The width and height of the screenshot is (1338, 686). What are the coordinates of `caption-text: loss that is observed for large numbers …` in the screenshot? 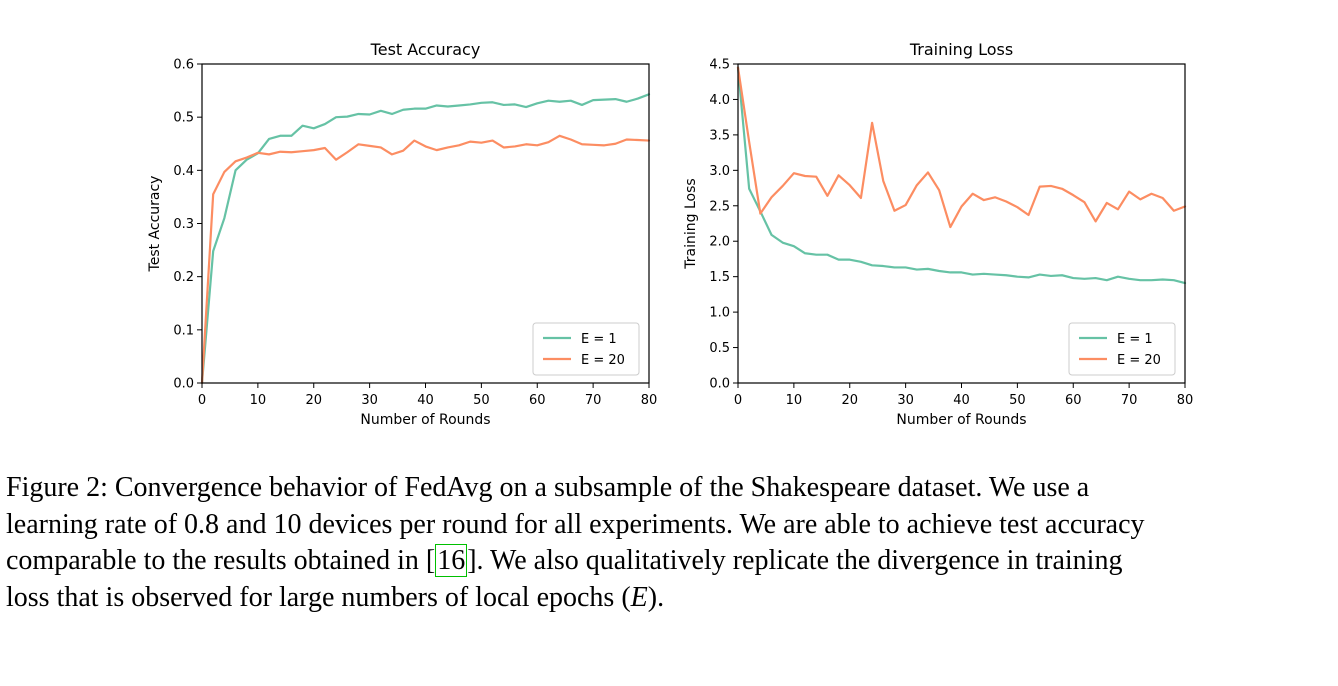 It's located at (318, 597).